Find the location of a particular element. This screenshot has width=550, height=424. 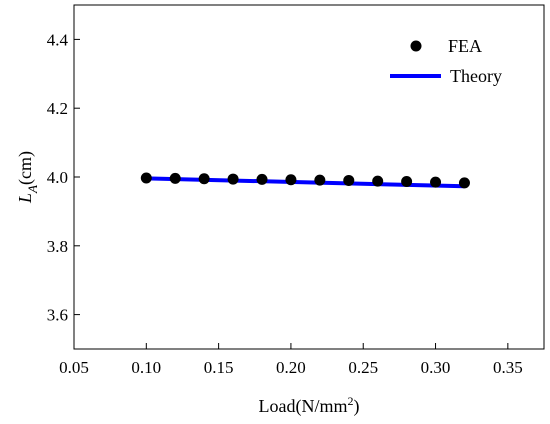

theory-line is located at coordinates (305, 182).